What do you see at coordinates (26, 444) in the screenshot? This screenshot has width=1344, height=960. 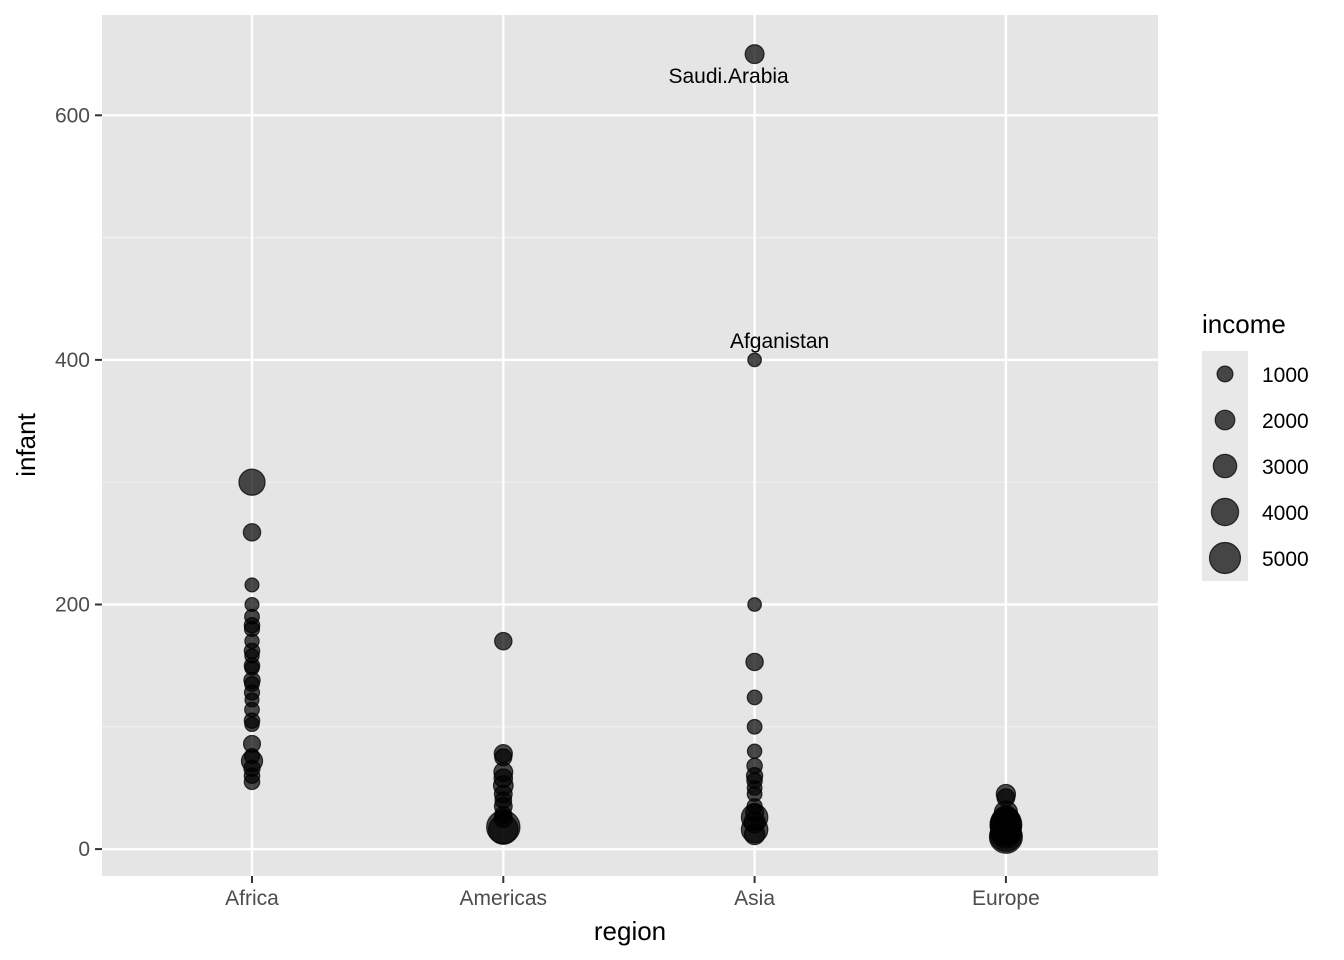 I see `y-axis-title: infant` at bounding box center [26, 444].